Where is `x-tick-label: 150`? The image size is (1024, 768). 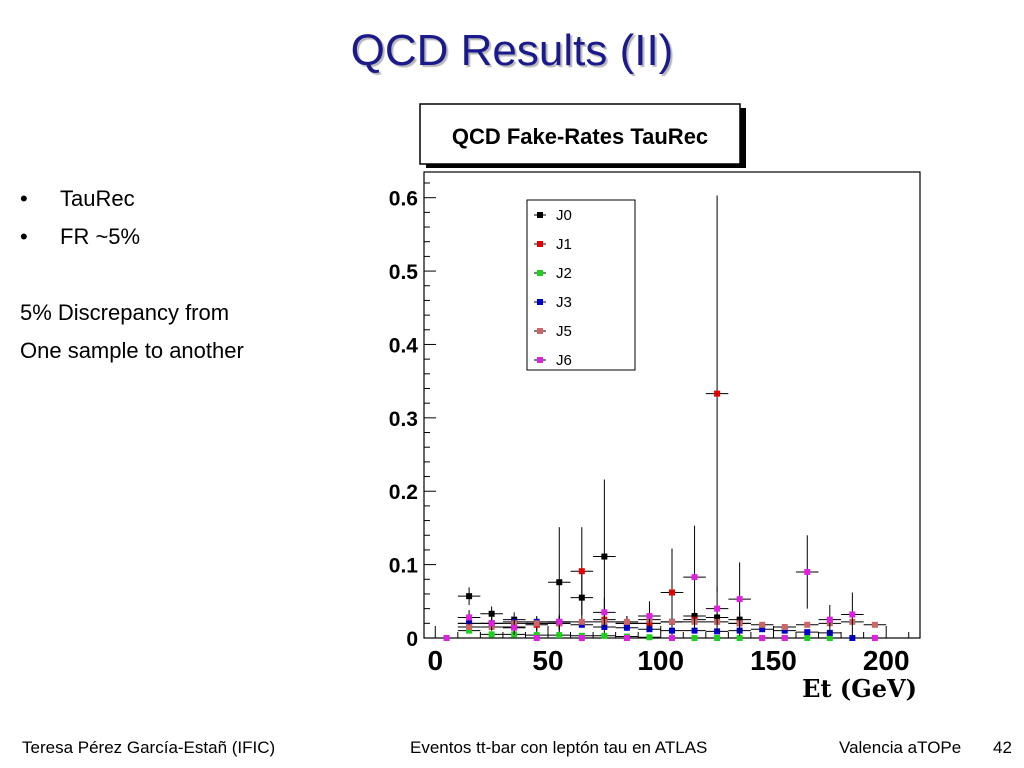
x-tick-label: 150 is located at coordinates (773, 660).